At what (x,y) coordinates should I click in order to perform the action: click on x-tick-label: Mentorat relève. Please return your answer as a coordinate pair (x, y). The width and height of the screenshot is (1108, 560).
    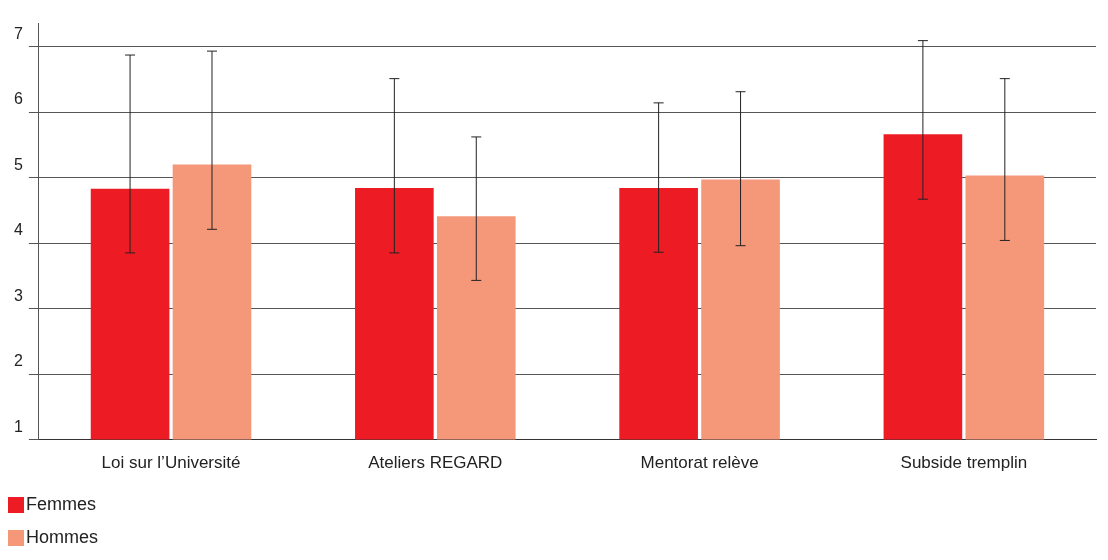
    Looking at the image, I should click on (699, 463).